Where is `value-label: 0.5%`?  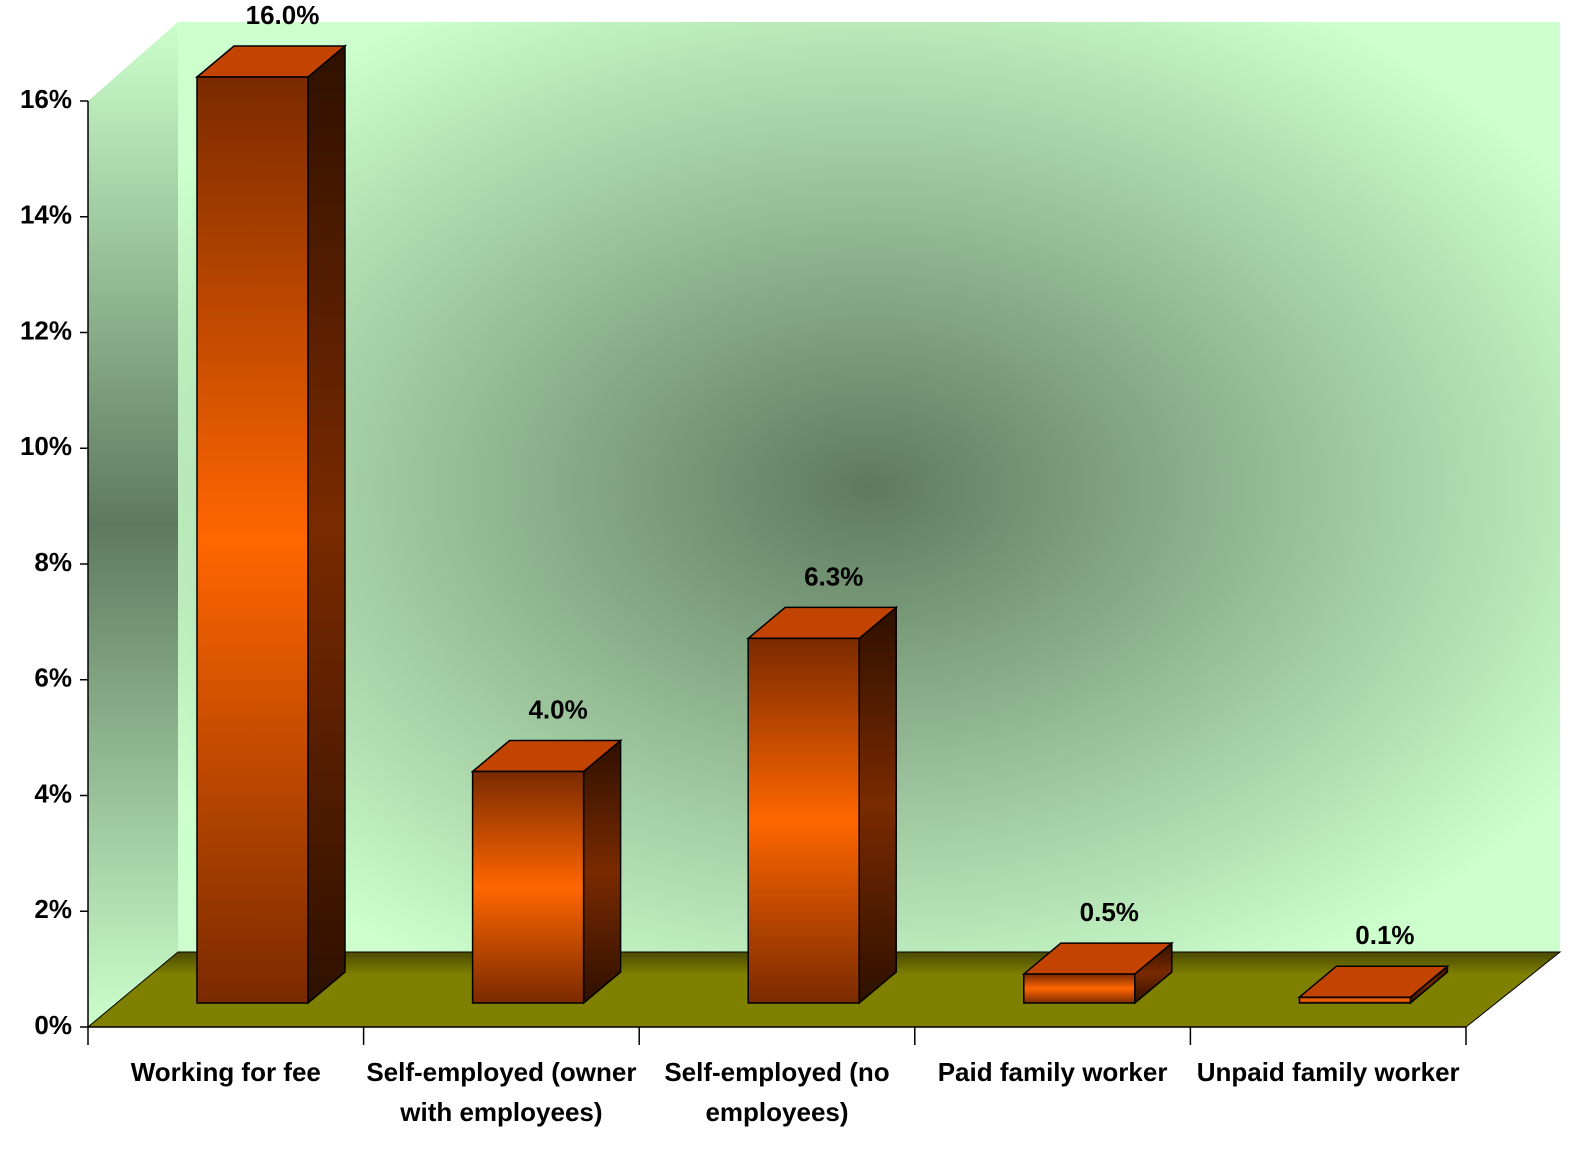 value-label: 0.5% is located at coordinates (1109, 912).